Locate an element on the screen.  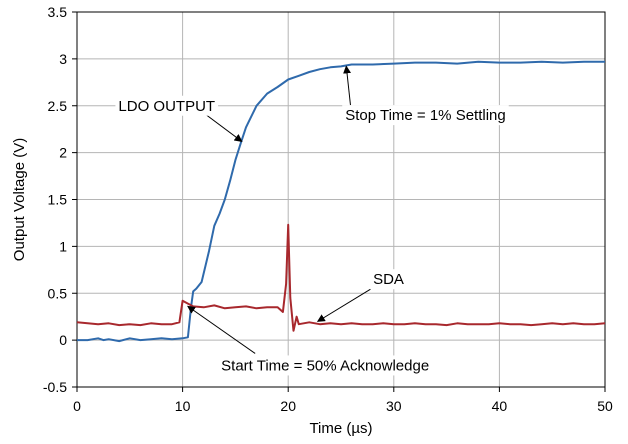
x-tick-label: 40 is located at coordinates (500, 406).